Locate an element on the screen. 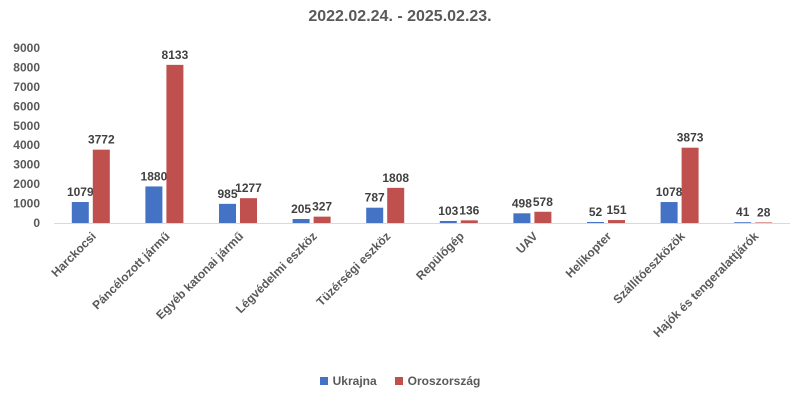 Image resolution: width=800 pixels, height=403 pixels. y-tick-label: 2000 is located at coordinates (26, 184).